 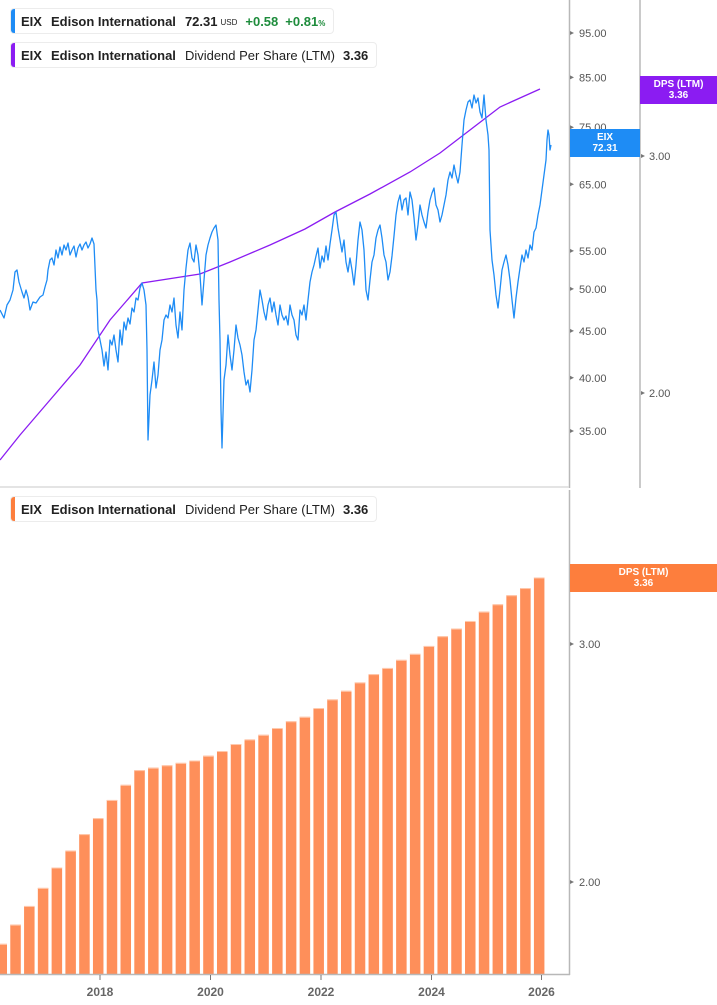 What do you see at coordinates (655, 275) in the screenshot?
I see `dps-axis-ticks: 3.00 2.00` at bounding box center [655, 275].